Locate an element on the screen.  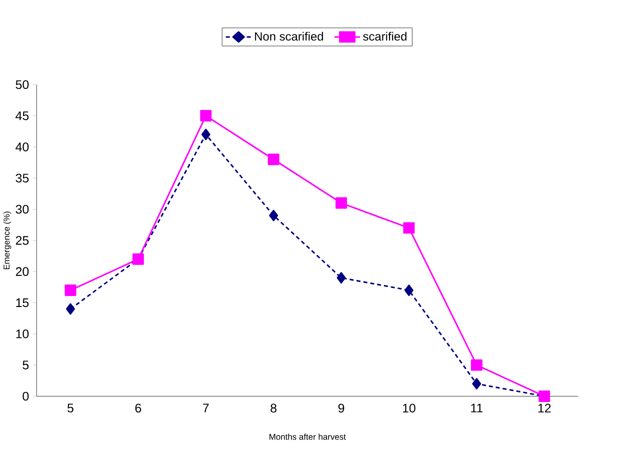
y-tick-label: 35 is located at coordinates (22, 178).